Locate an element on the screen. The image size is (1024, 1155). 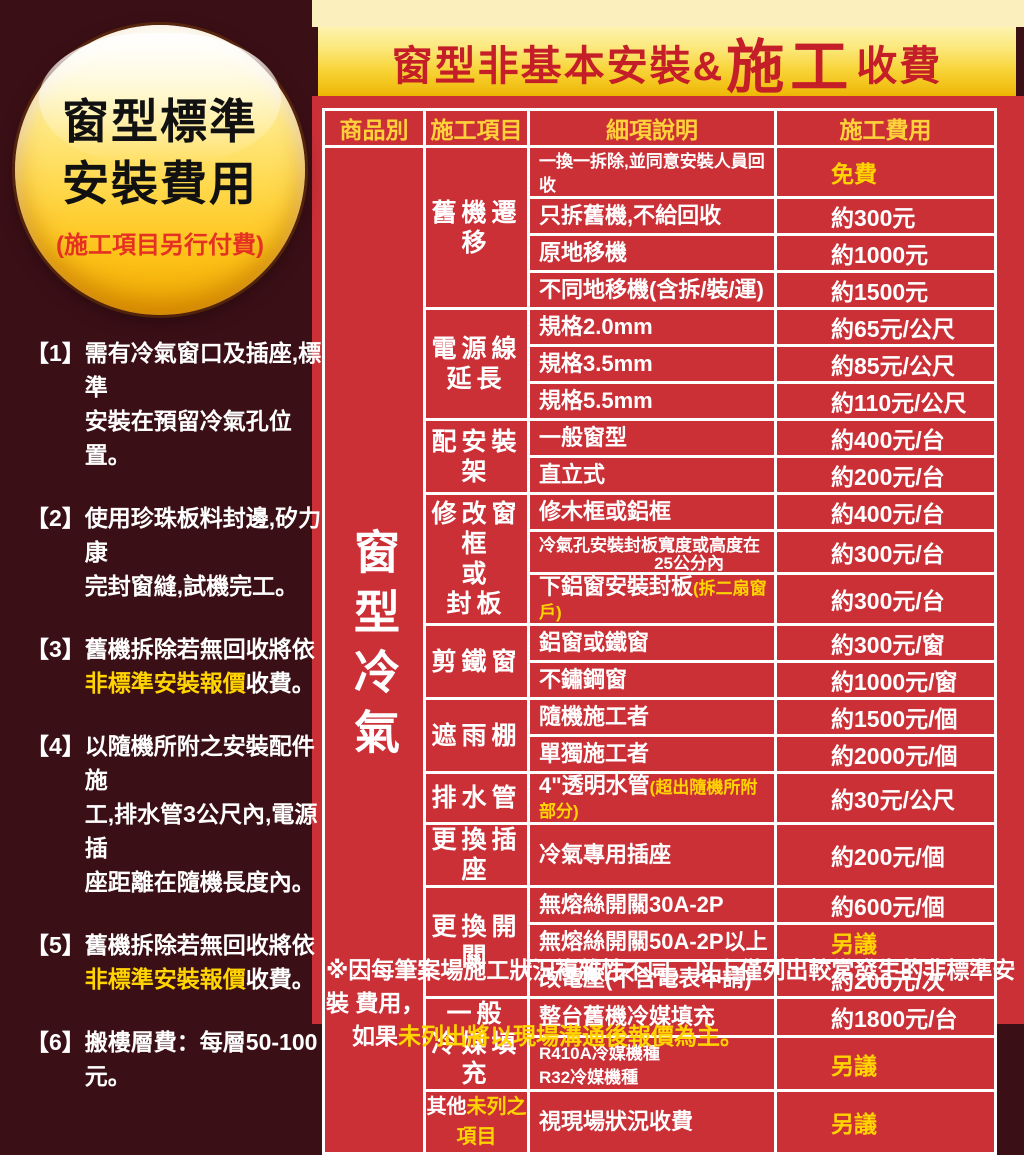
table-row: 下鋁窗安裝封板(拆二扇窗戶) 約300元/台 is located at coordinates (660, 599).